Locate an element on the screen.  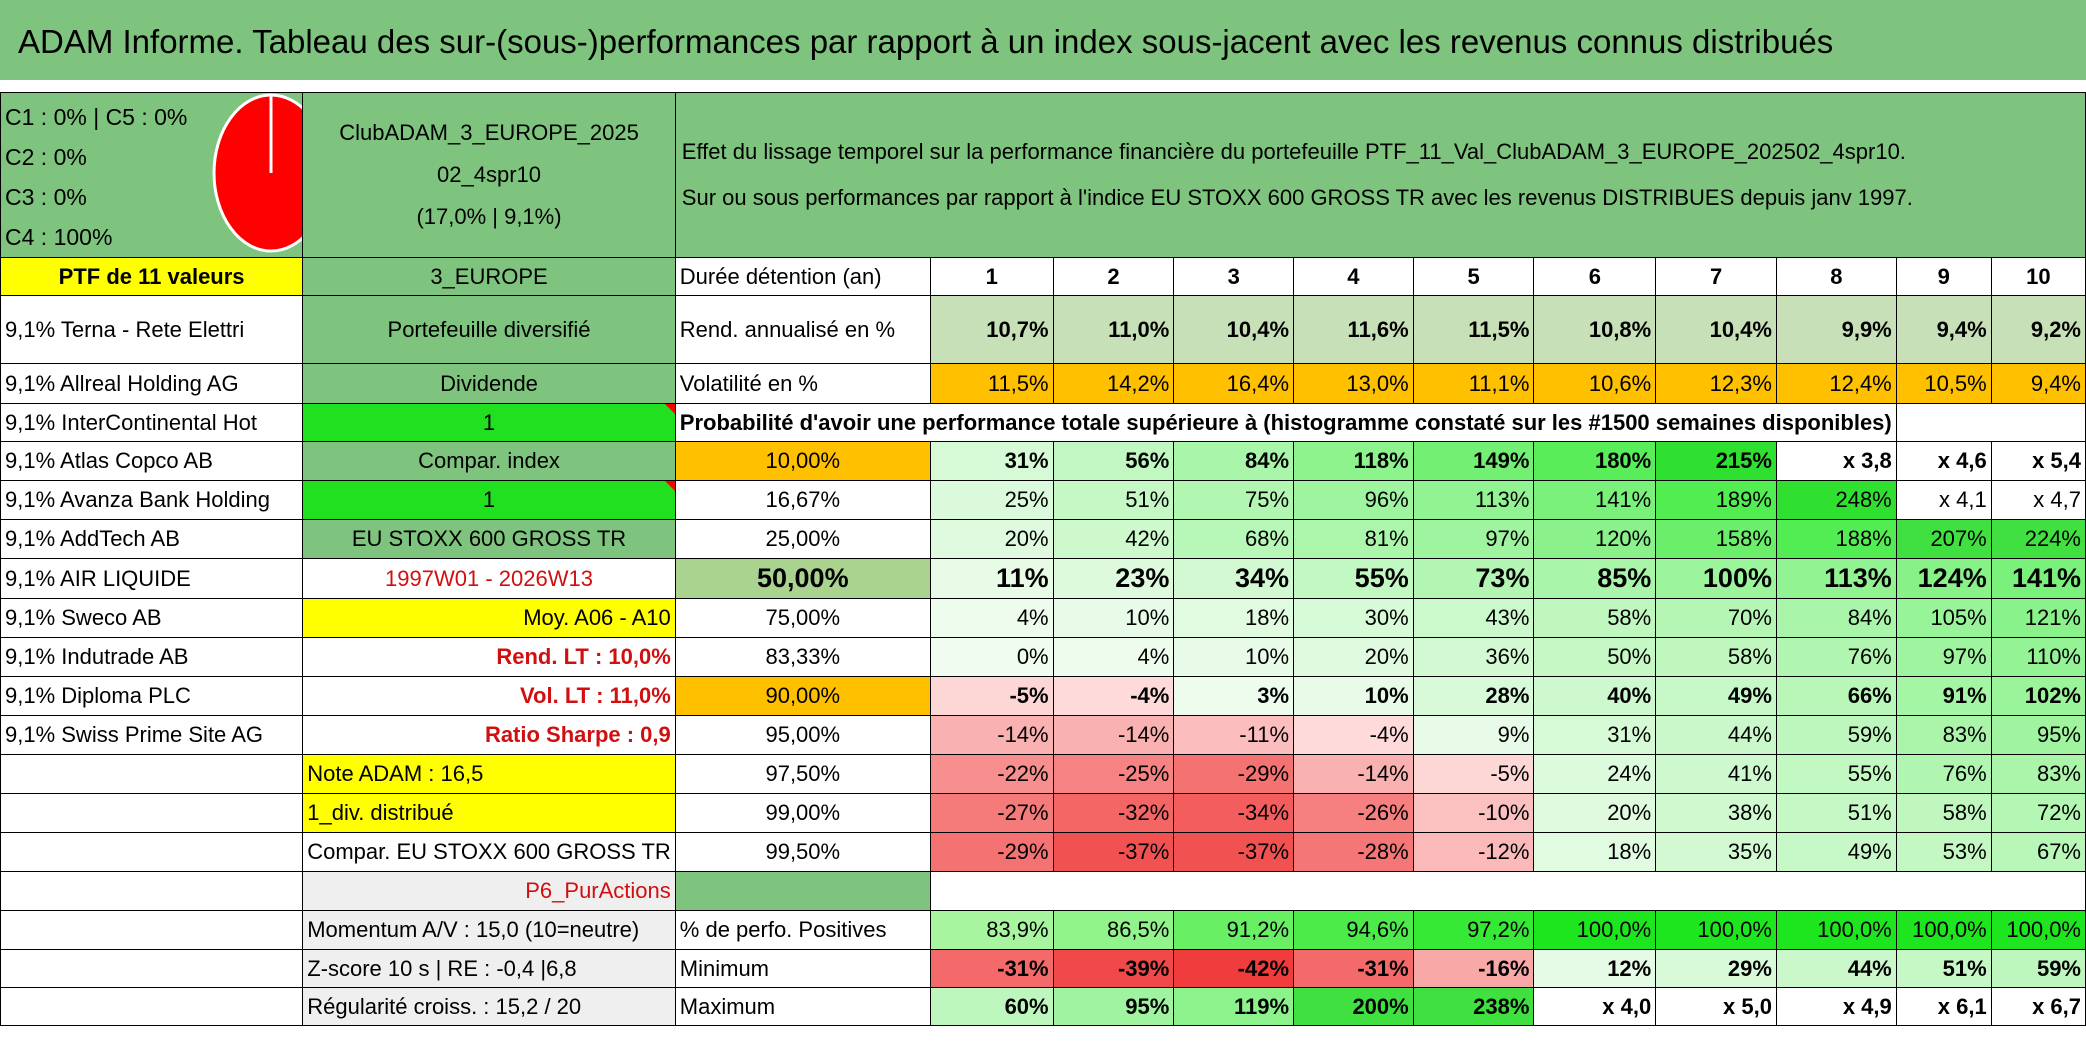
min-value: -39% is located at coordinates (1113, 968).